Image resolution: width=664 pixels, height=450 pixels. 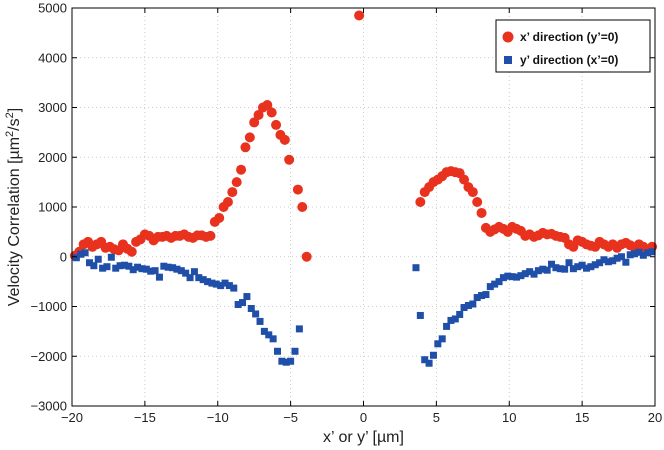 I want to click on y-tick-label: 0, so click(x=63, y=256).